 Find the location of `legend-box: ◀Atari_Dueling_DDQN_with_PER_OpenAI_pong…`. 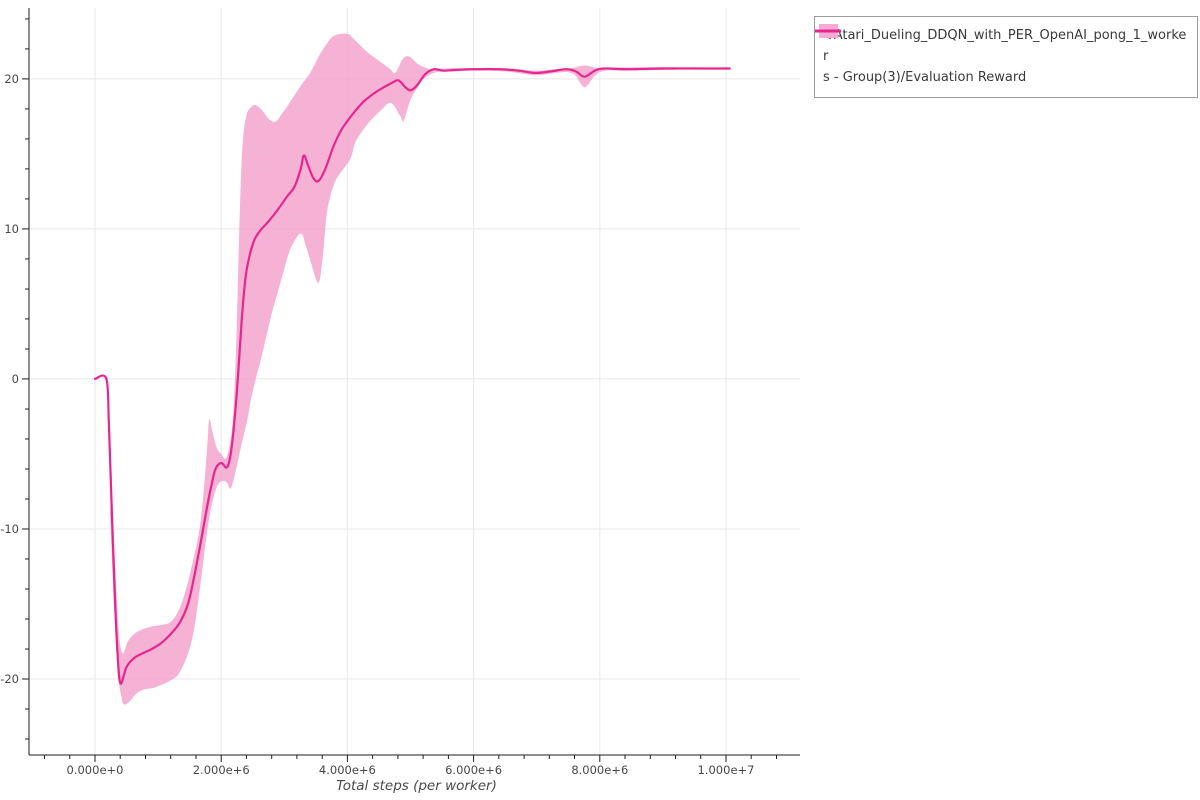

legend-box: ◀Atari_Dueling_DDQN_with_PER_OpenAI_pong… is located at coordinates (1006, 57).